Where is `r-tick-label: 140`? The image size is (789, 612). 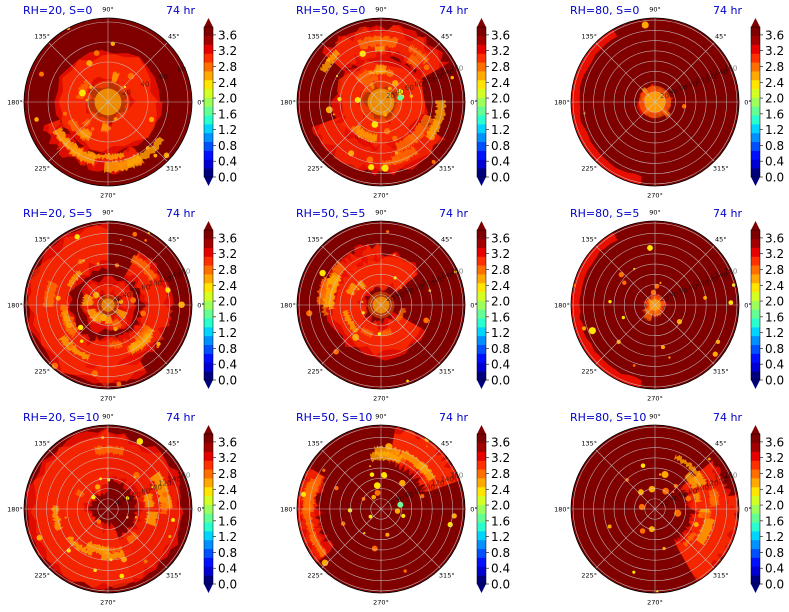 r-tick-label: 140 is located at coordinates (174, 276).